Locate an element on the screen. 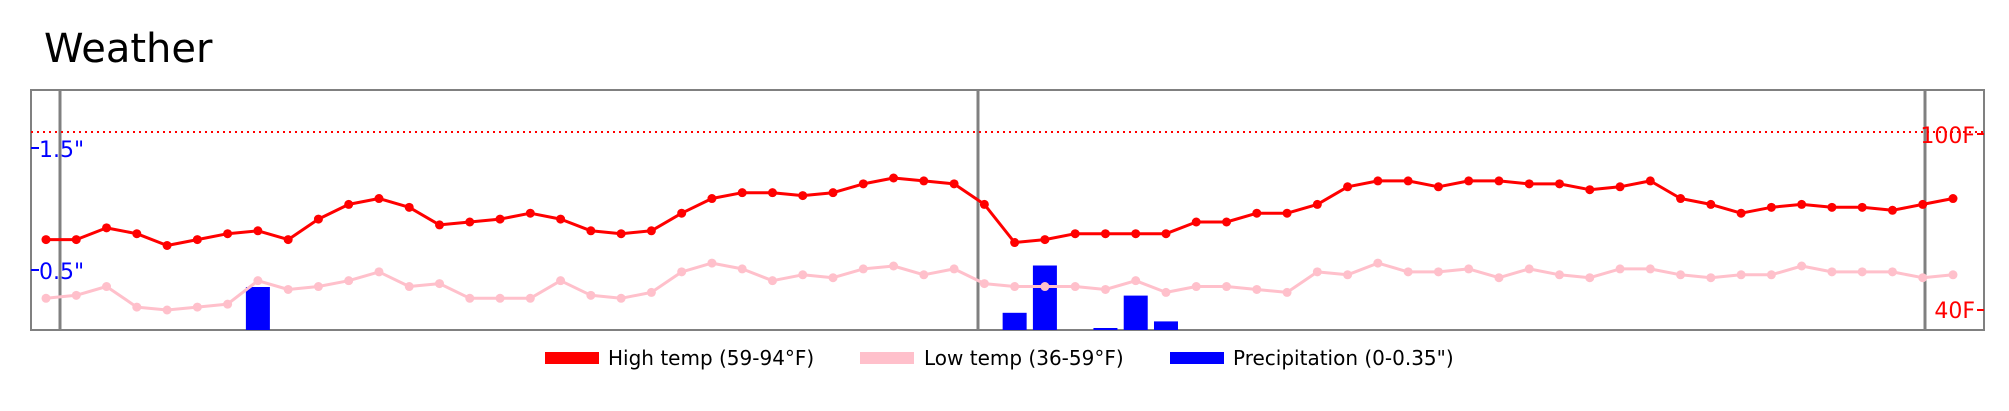 This screenshot has width=2009, height=411. precipitation-bars is located at coordinates (711, 297).